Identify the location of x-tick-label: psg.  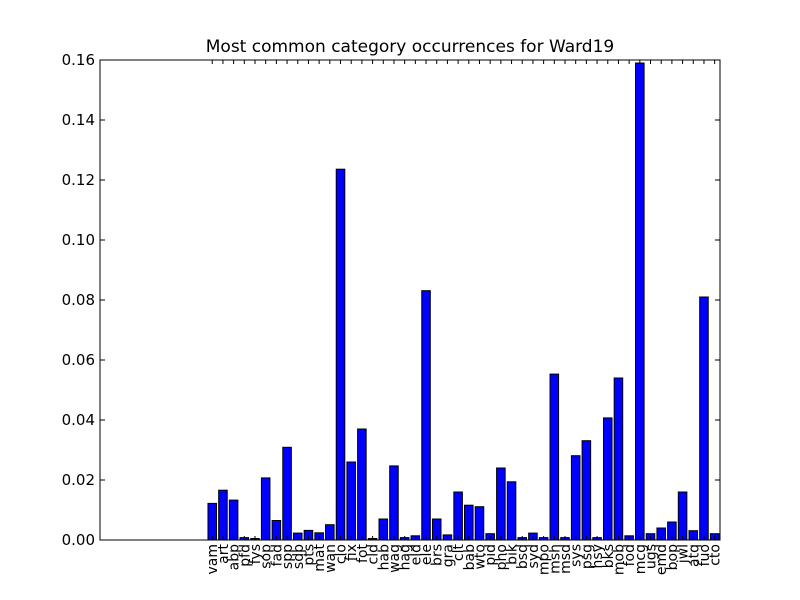
(587, 556).